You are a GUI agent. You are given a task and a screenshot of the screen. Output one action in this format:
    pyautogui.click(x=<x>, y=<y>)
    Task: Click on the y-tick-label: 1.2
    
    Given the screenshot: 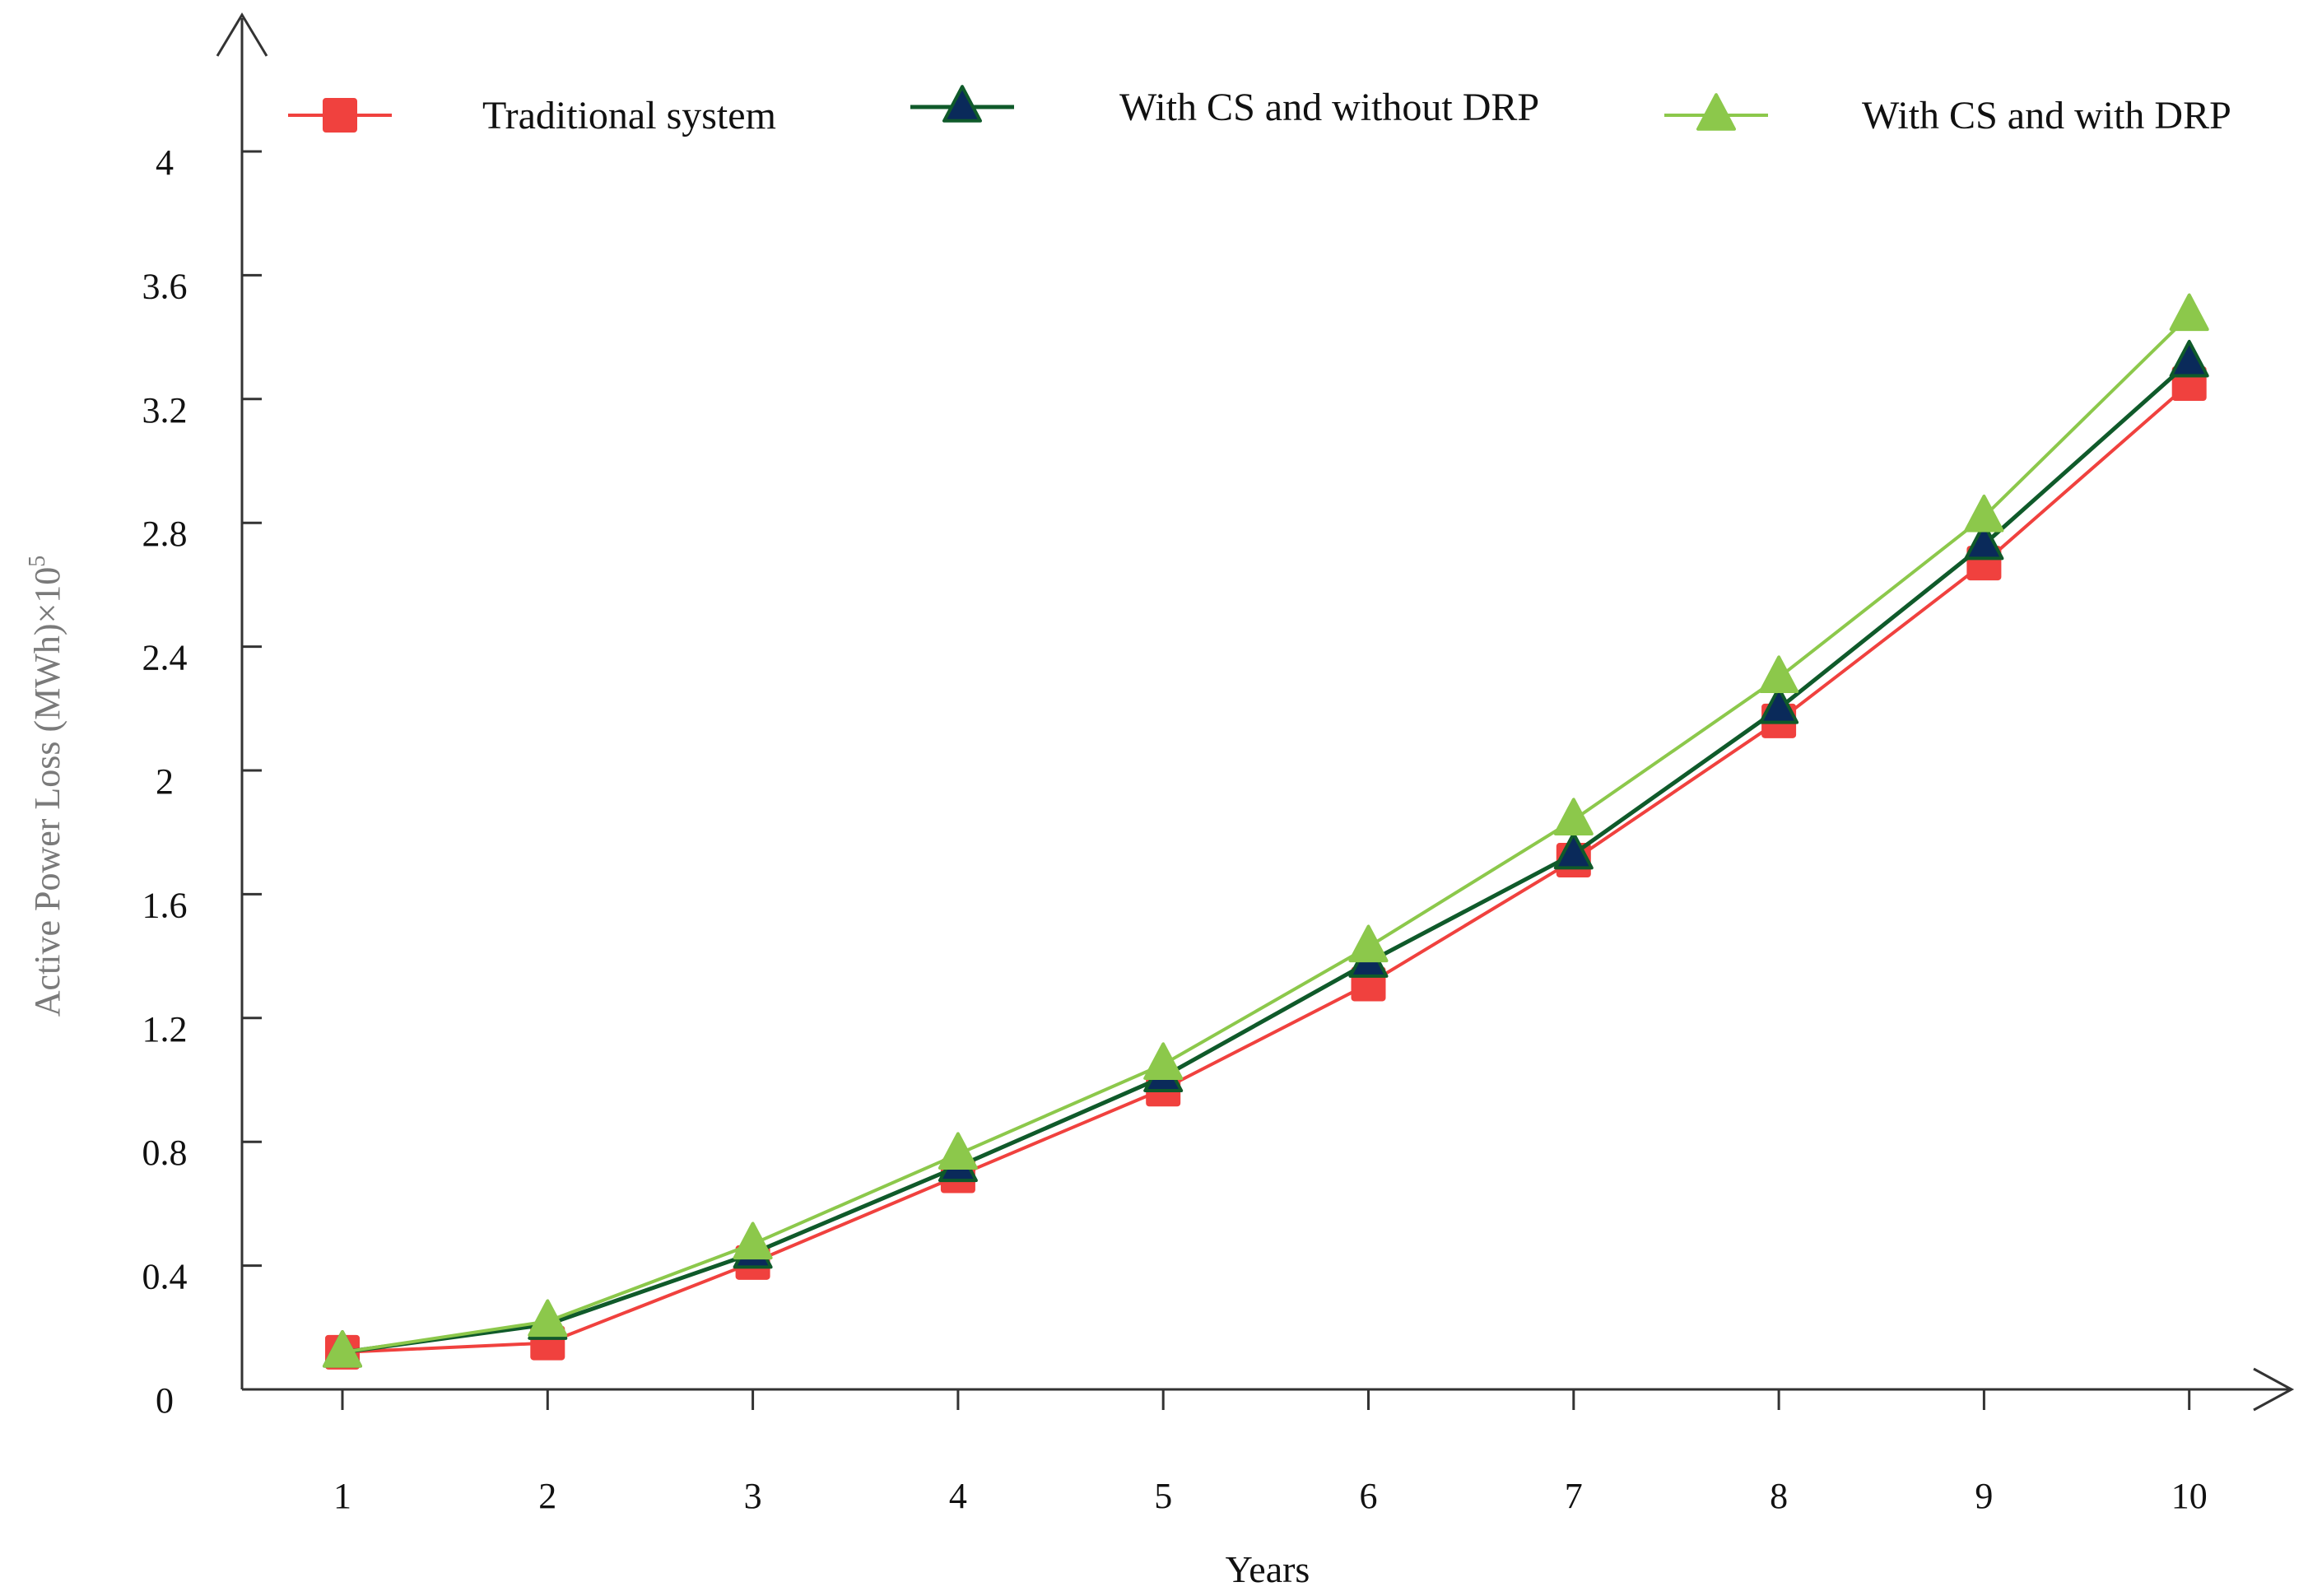 What is the action you would take?
    pyautogui.click(x=165, y=1029)
    